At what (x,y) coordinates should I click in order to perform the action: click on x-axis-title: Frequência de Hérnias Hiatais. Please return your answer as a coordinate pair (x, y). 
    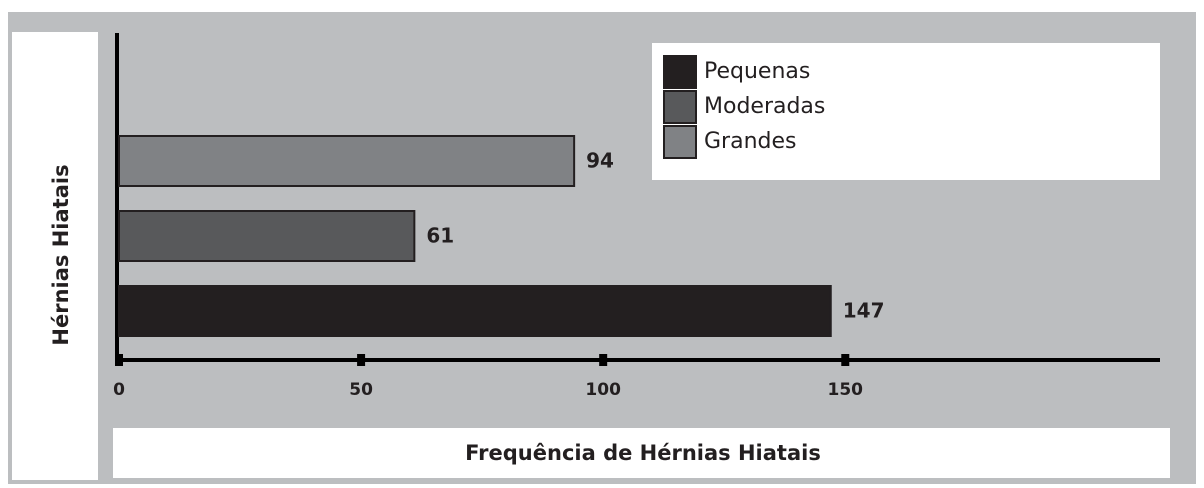
    Looking at the image, I should click on (643, 453).